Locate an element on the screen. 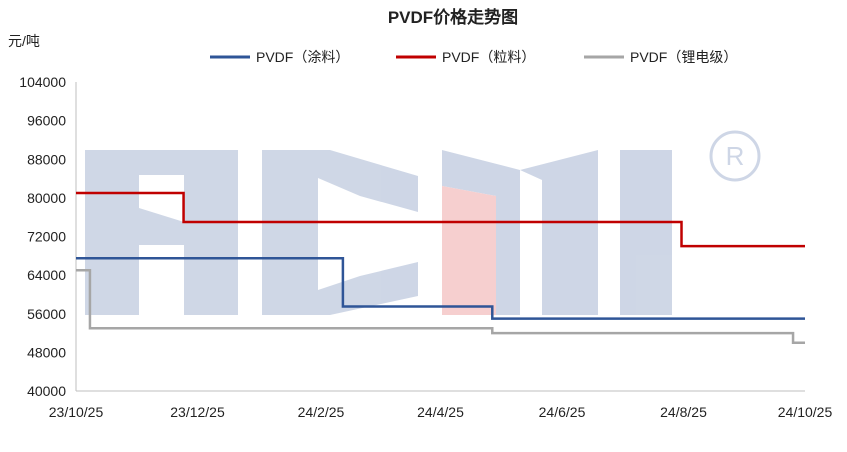  y-tick-label: 88000 is located at coordinates (46, 159).